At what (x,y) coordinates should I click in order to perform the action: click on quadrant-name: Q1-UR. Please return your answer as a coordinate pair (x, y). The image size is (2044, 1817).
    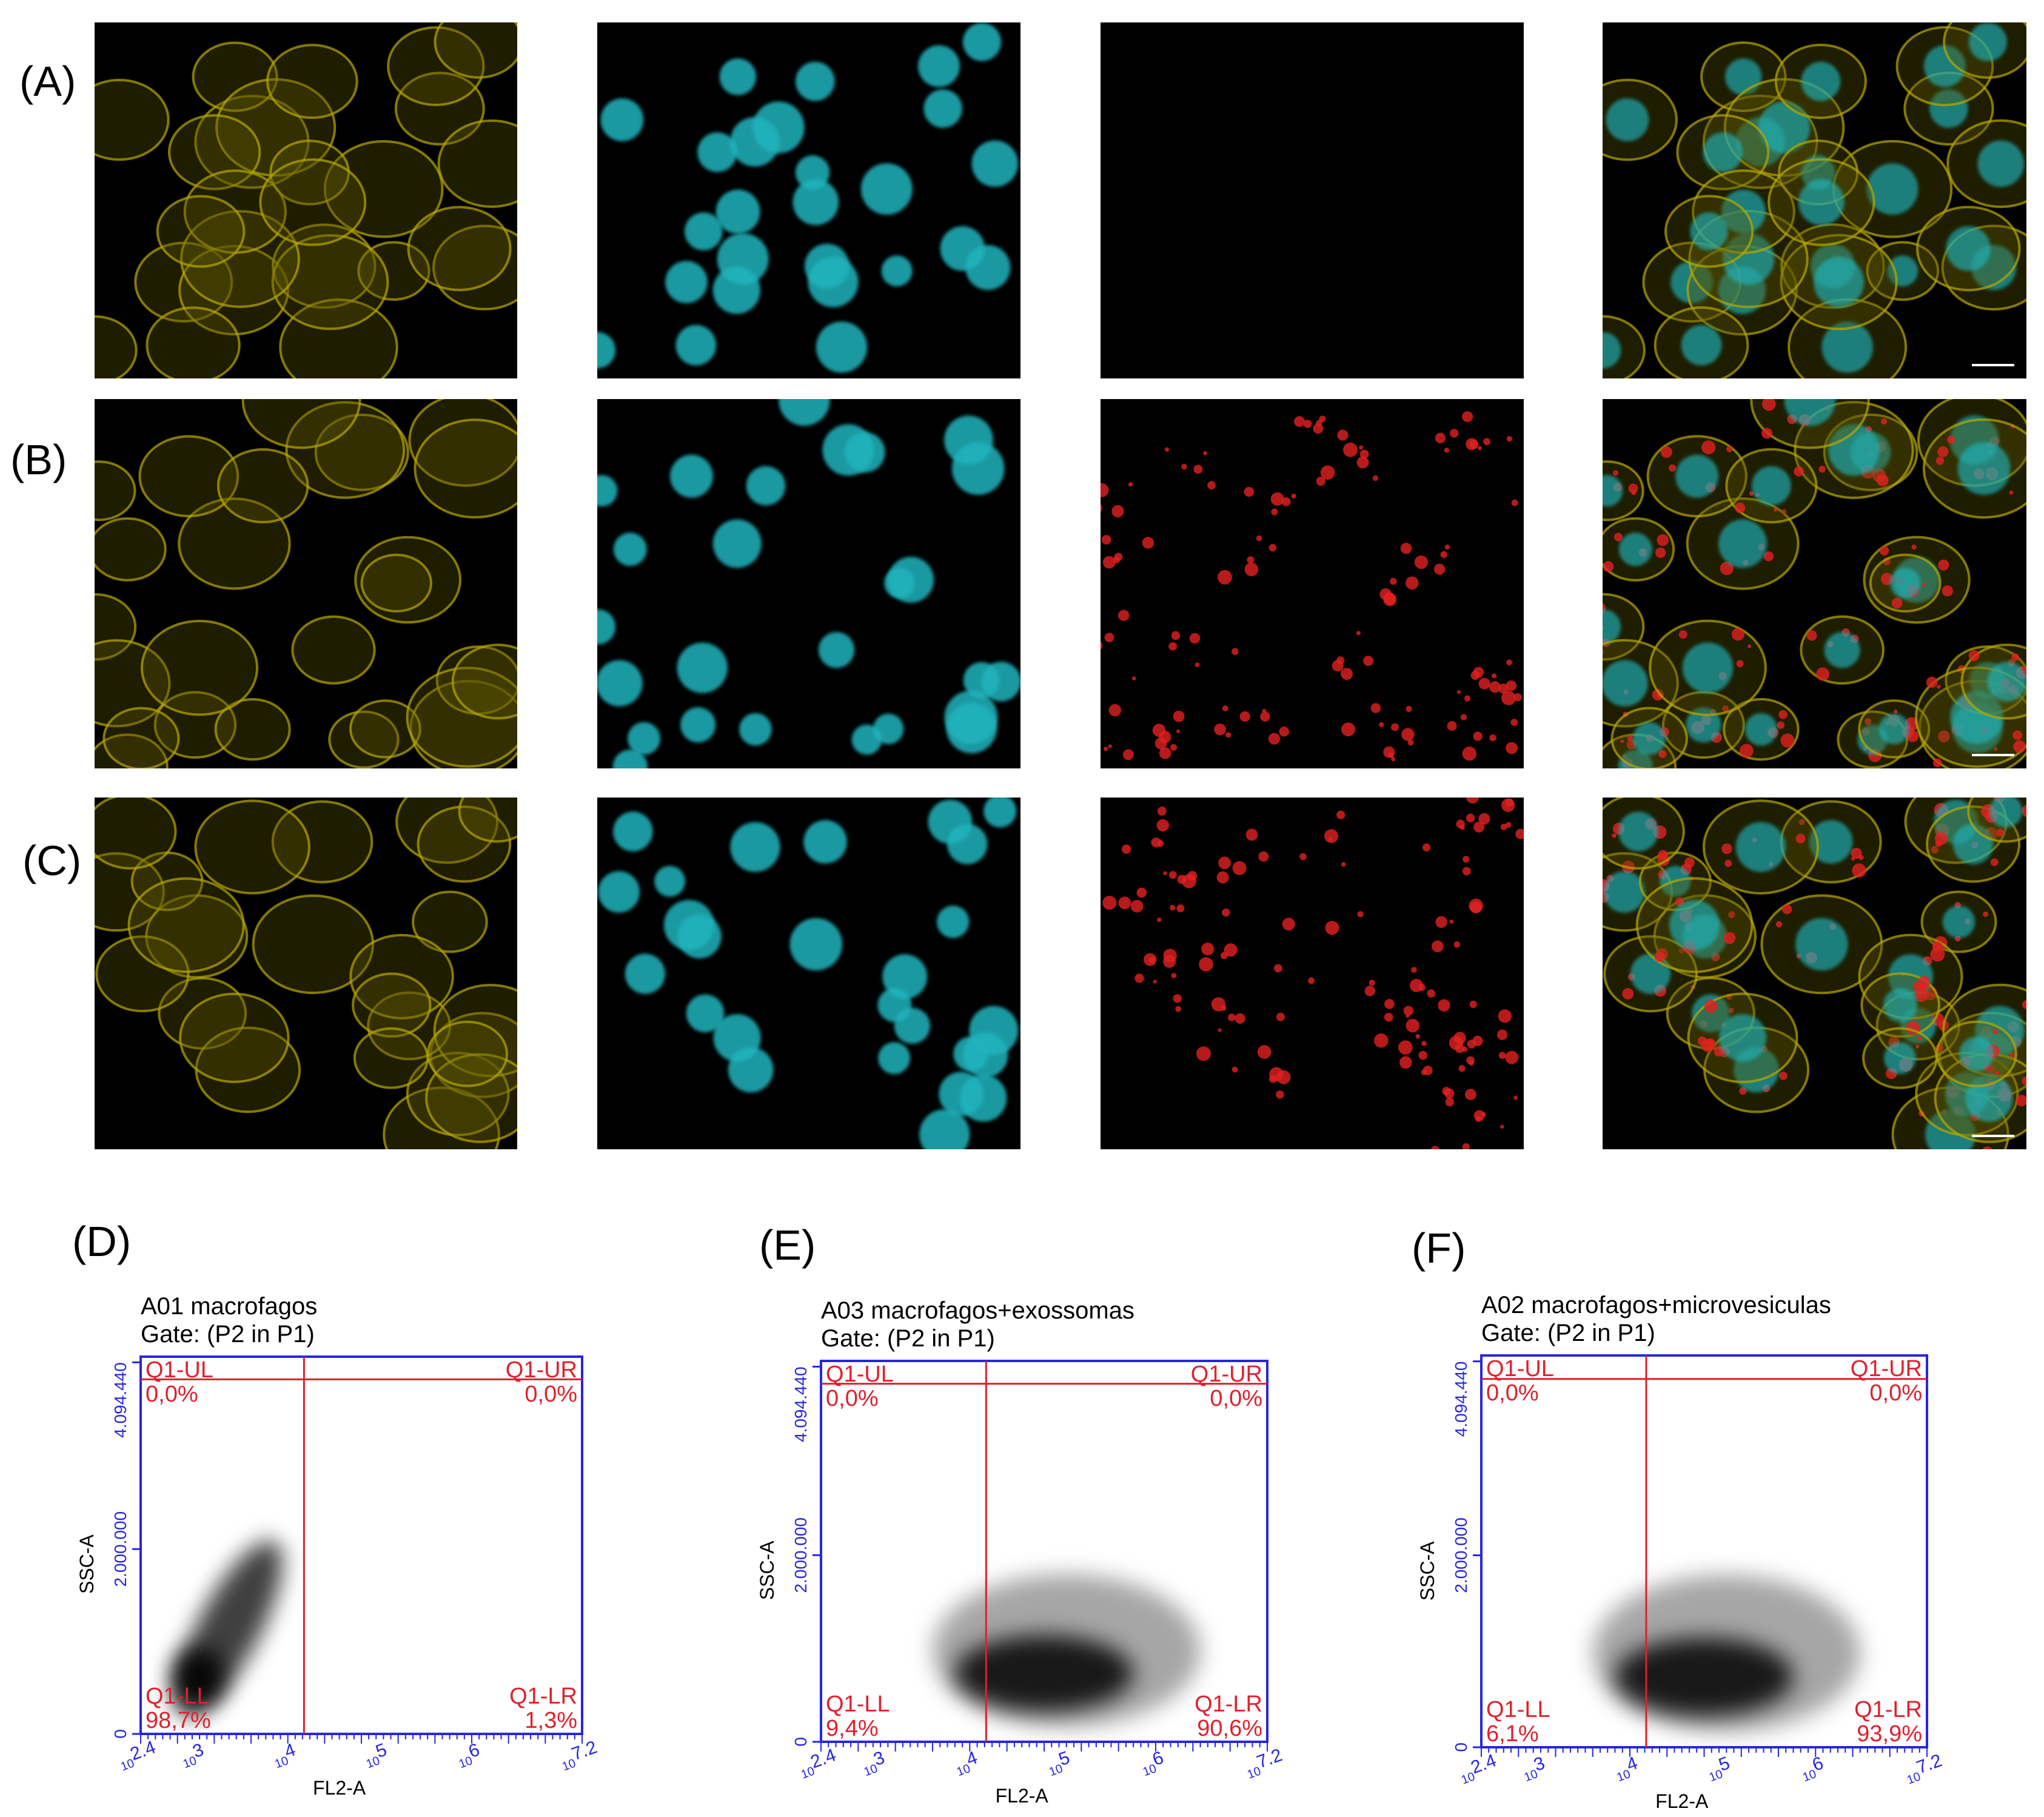
    Looking at the image, I should click on (541, 1370).